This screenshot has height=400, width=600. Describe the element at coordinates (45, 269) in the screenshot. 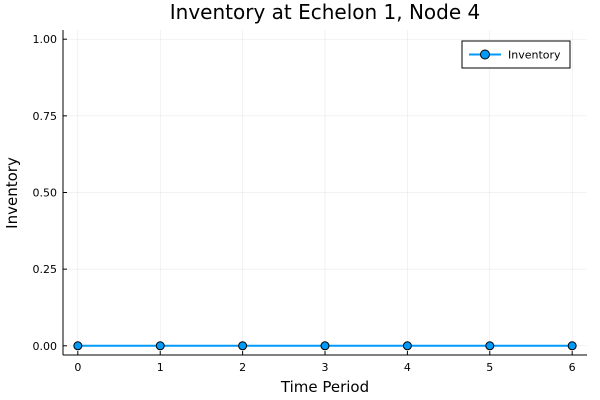

I see `y-tick-label: 0.25` at that location.